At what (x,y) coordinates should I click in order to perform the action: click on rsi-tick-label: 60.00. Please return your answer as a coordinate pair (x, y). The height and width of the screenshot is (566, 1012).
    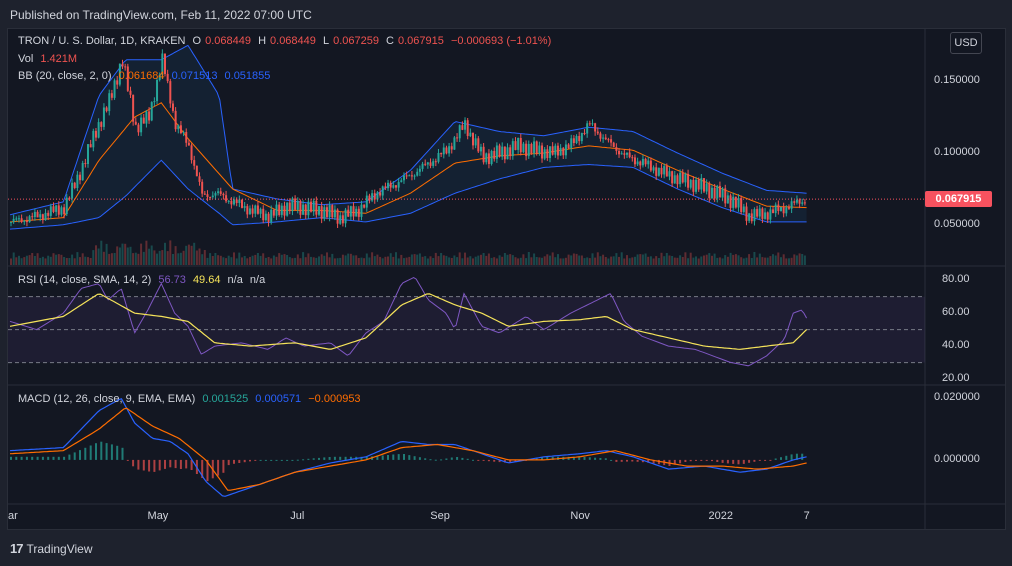
    Looking at the image, I should click on (956, 312).